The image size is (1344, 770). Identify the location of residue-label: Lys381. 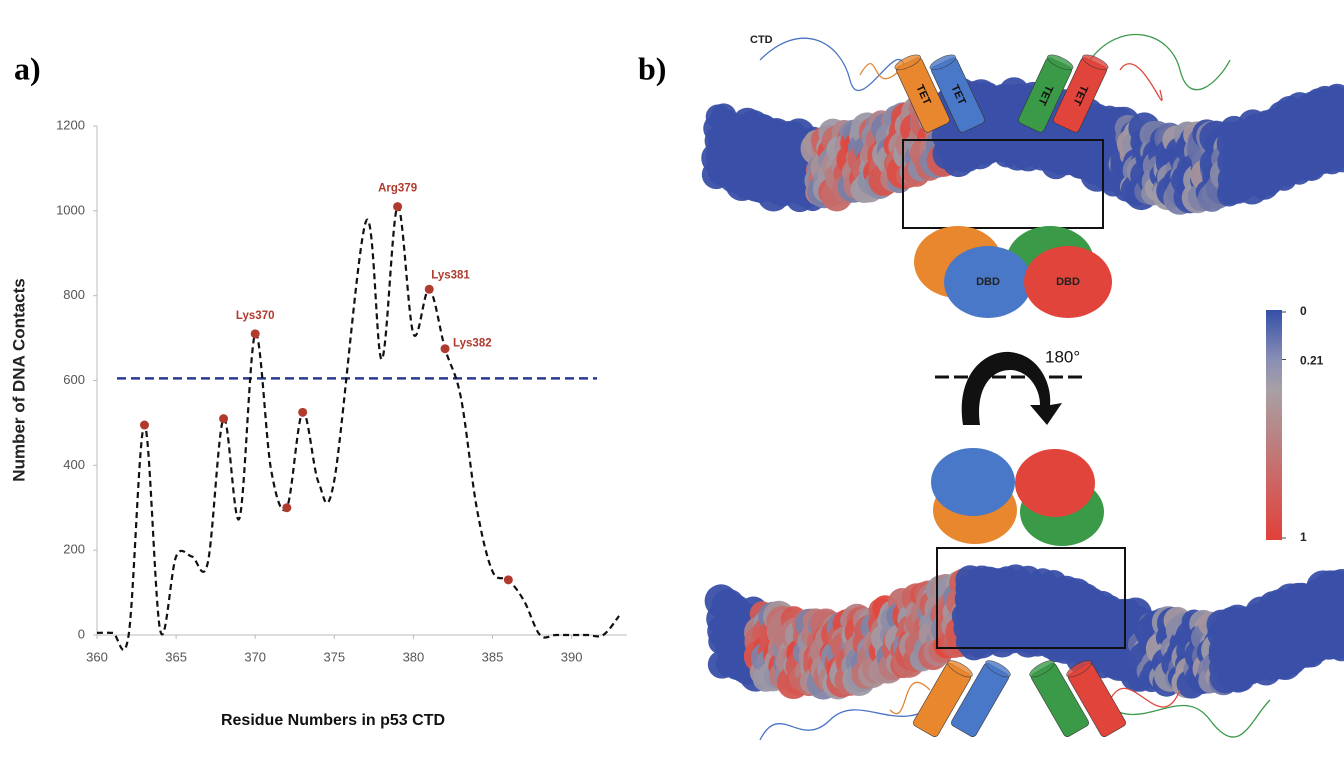
(450, 275).